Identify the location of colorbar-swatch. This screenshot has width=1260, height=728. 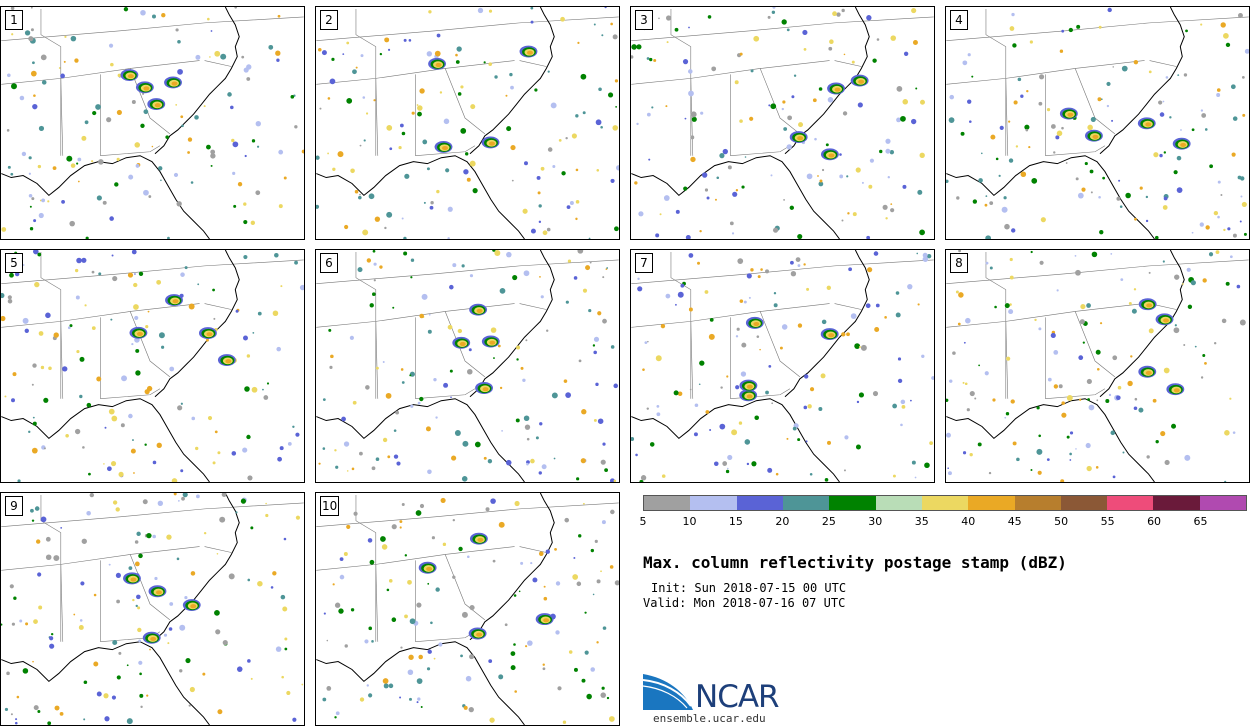
(898, 503).